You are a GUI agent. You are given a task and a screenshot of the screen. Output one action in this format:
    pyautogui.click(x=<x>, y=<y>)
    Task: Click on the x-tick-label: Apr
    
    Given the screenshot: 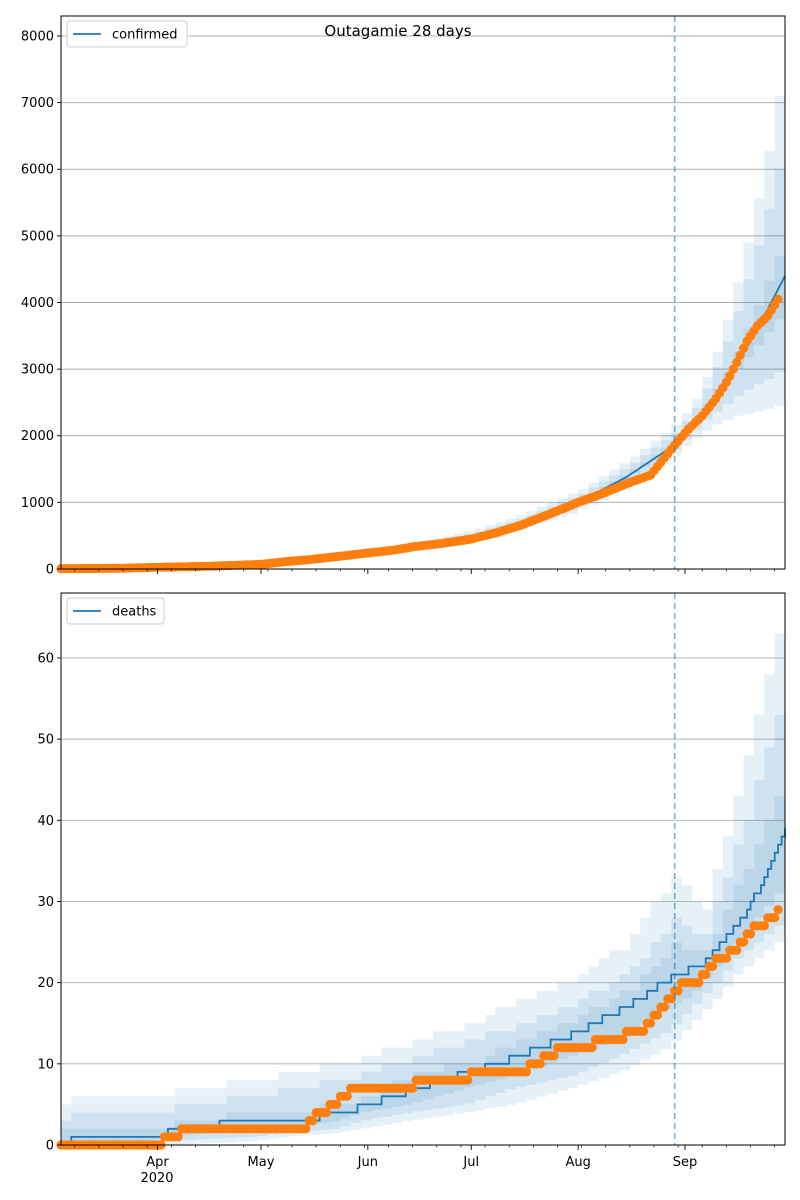 What is the action you would take?
    pyautogui.click(x=157, y=1162)
    